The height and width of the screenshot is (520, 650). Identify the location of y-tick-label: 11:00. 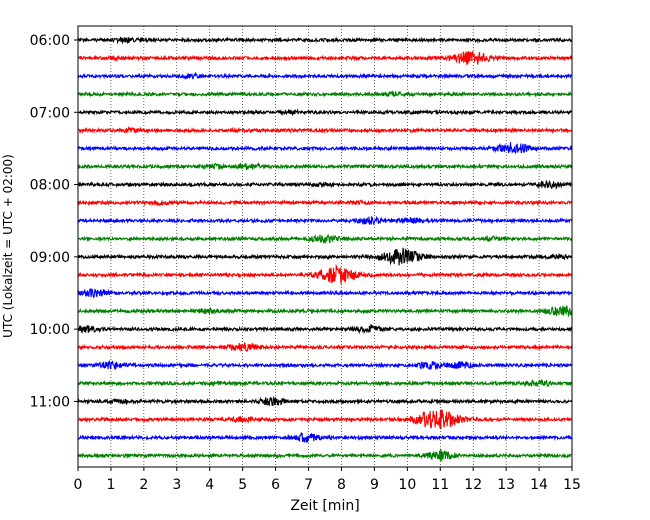
(50, 402).